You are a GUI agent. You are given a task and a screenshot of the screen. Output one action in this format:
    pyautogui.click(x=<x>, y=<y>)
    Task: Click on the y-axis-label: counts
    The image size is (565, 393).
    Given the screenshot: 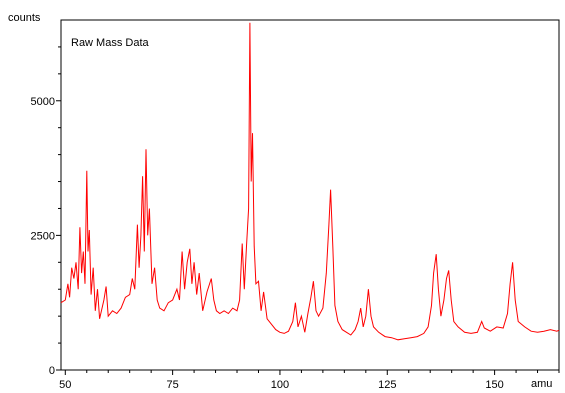 What is the action you would take?
    pyautogui.click(x=24, y=18)
    